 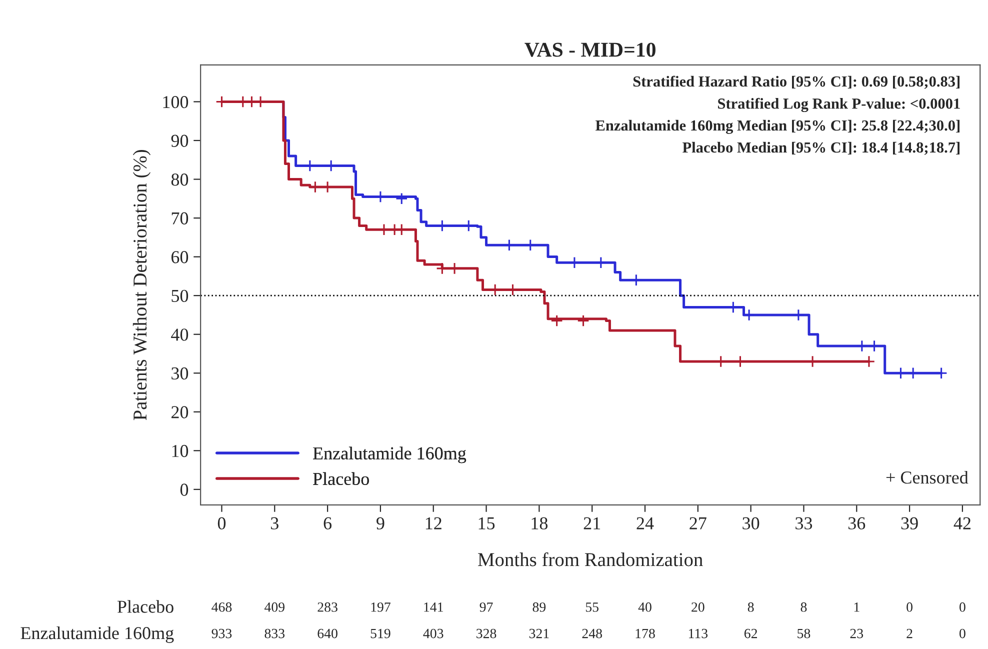 What do you see at coordinates (486, 523) in the screenshot?
I see `x-tick-label: 15` at bounding box center [486, 523].